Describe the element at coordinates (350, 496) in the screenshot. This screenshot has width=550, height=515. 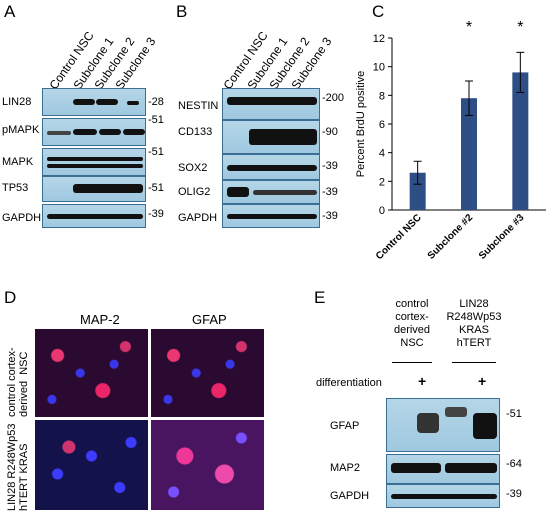
I see `panel-e-row-gapdh: GAPDH` at that location.